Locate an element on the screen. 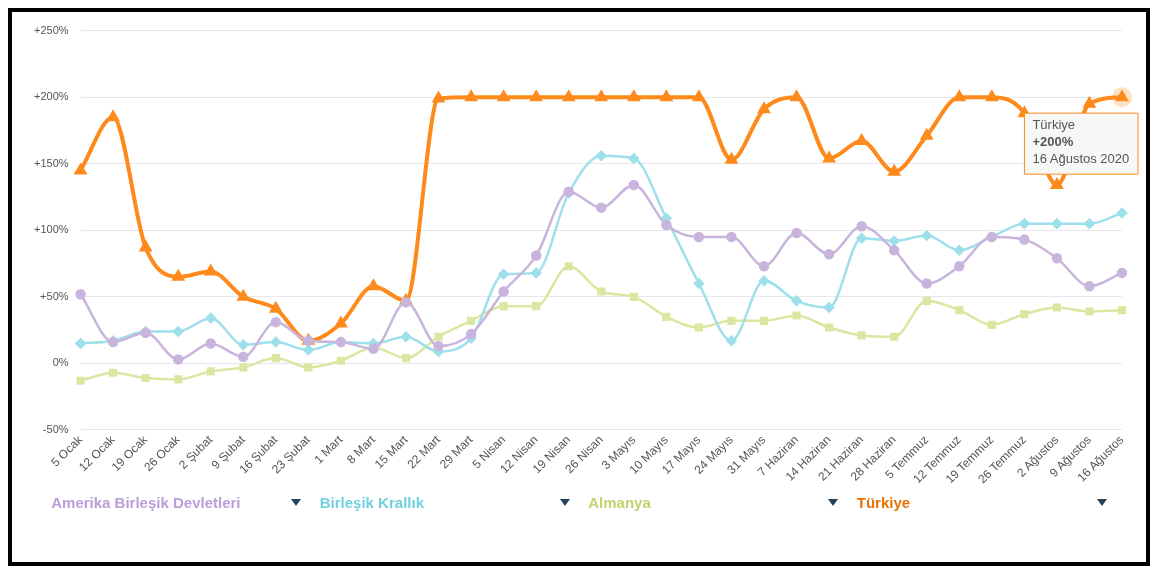 This screenshot has width=1158, height=574. annotation: Türkiye +200% 16 Ağustos 2020 is located at coordinates (1081, 142).